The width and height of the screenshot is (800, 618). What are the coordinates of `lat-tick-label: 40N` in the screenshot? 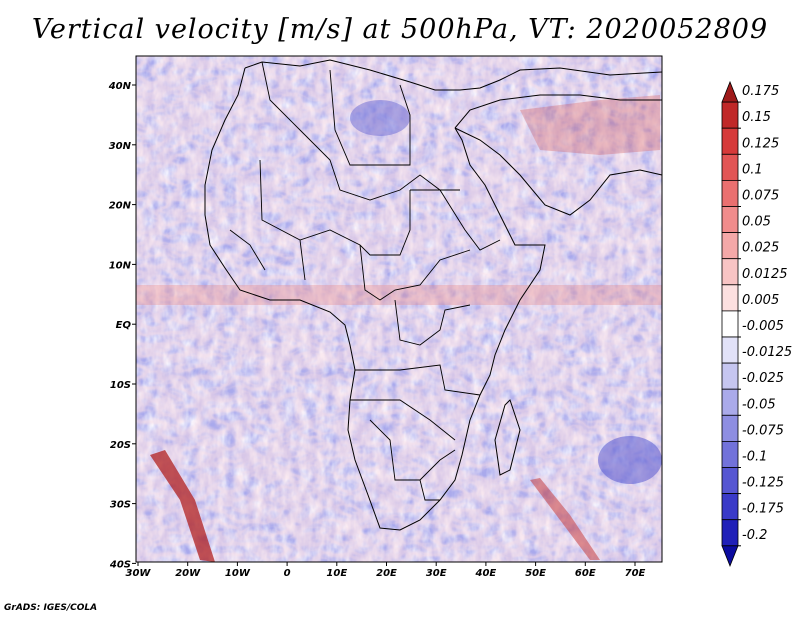 It's located at (120, 86).